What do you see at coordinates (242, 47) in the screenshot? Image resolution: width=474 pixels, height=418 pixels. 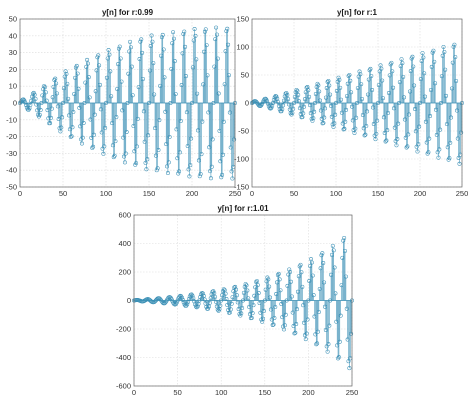 I see `y-tick-label: 100` at bounding box center [242, 47].